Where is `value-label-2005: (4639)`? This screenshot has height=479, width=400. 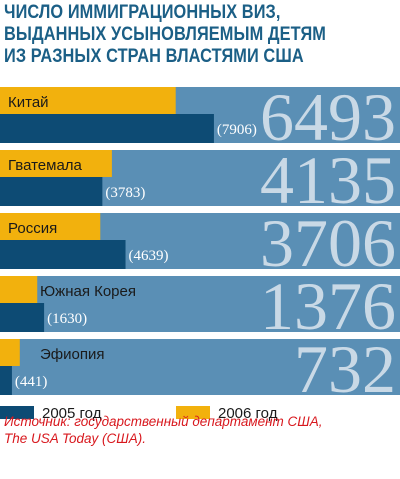
value-label-2005: (4639) is located at coordinates (149, 256).